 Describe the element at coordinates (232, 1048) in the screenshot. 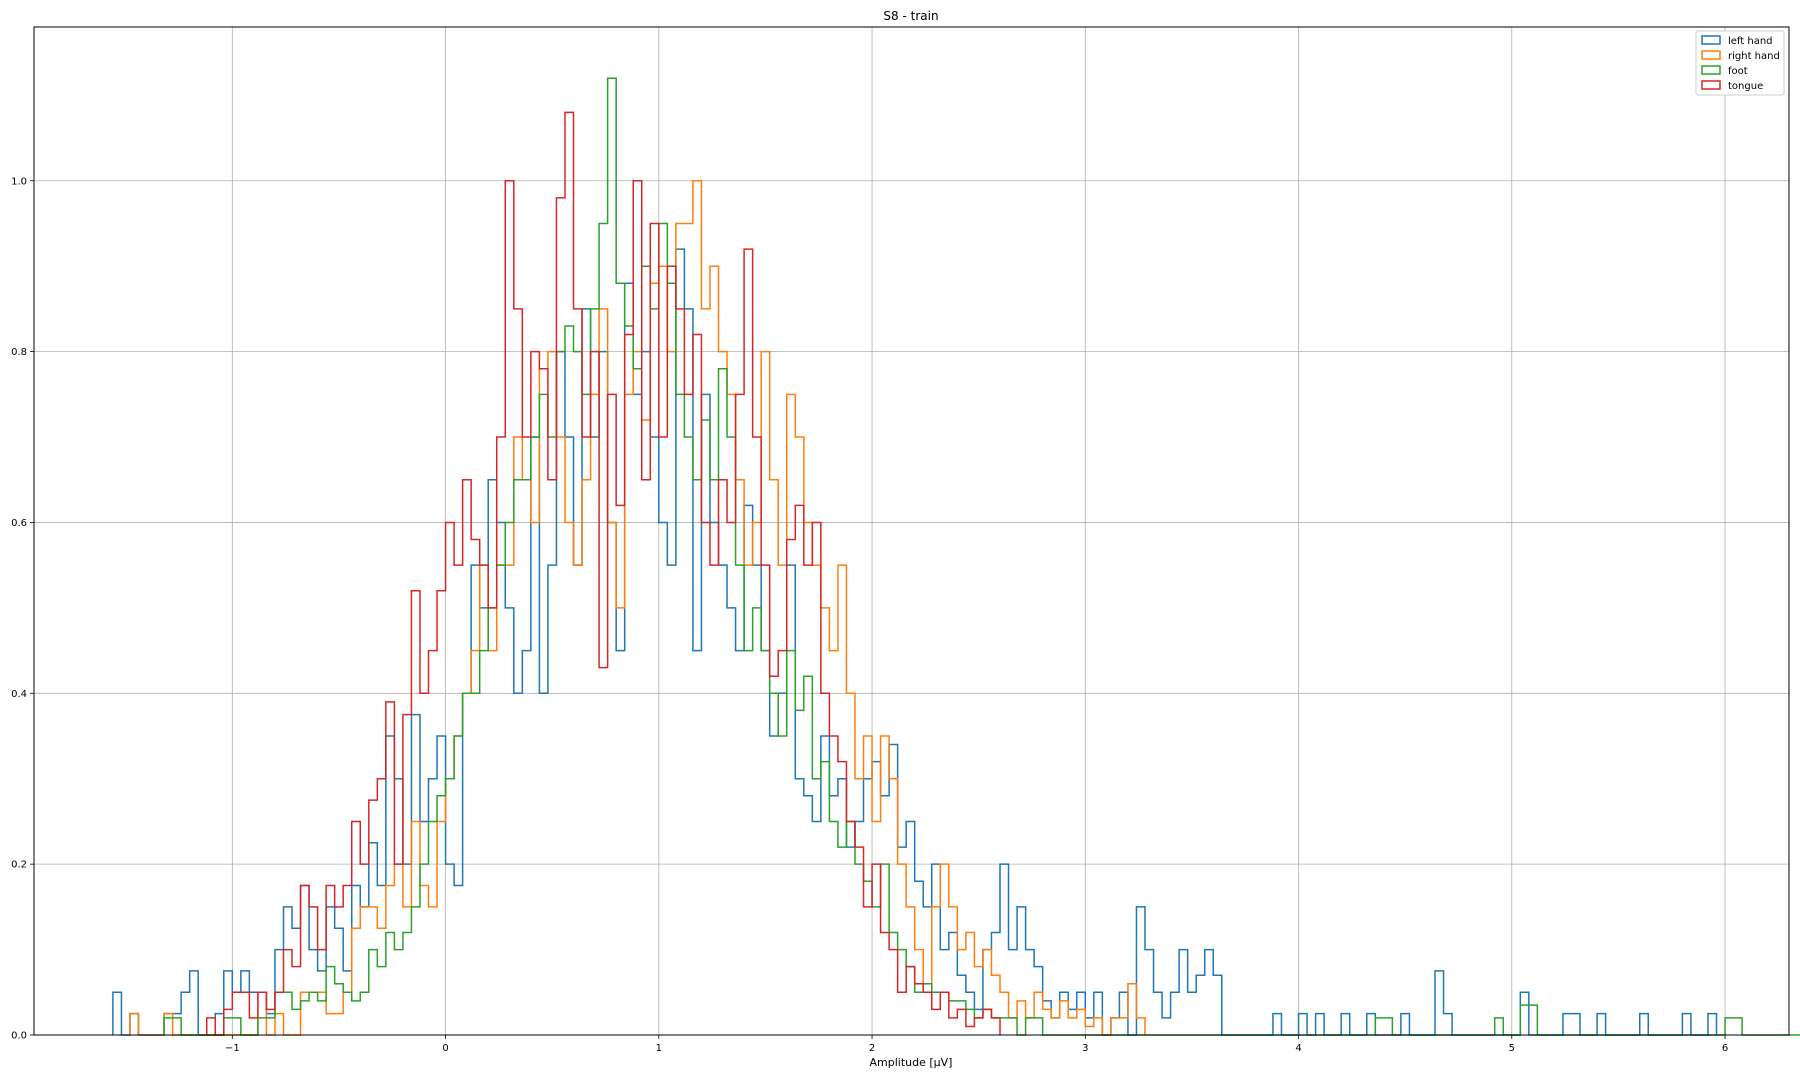

I see `x-tick-label: −1` at that location.